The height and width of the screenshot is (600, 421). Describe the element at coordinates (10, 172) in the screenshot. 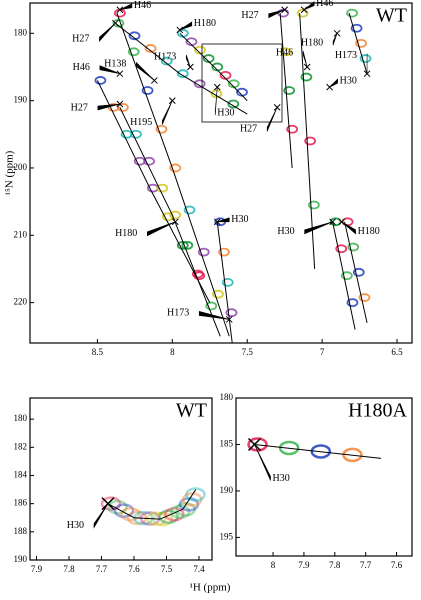

I see `y-axis-label: ¹⁵N (ppm)` at that location.